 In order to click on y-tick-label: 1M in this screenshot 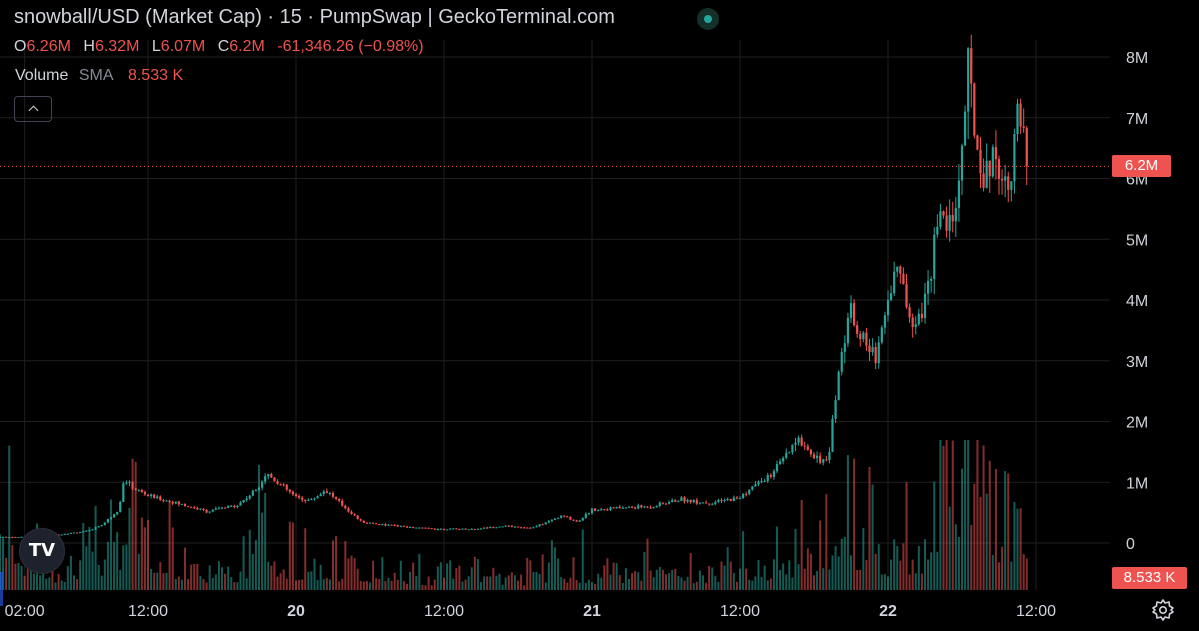, I will do `click(1137, 483)`.